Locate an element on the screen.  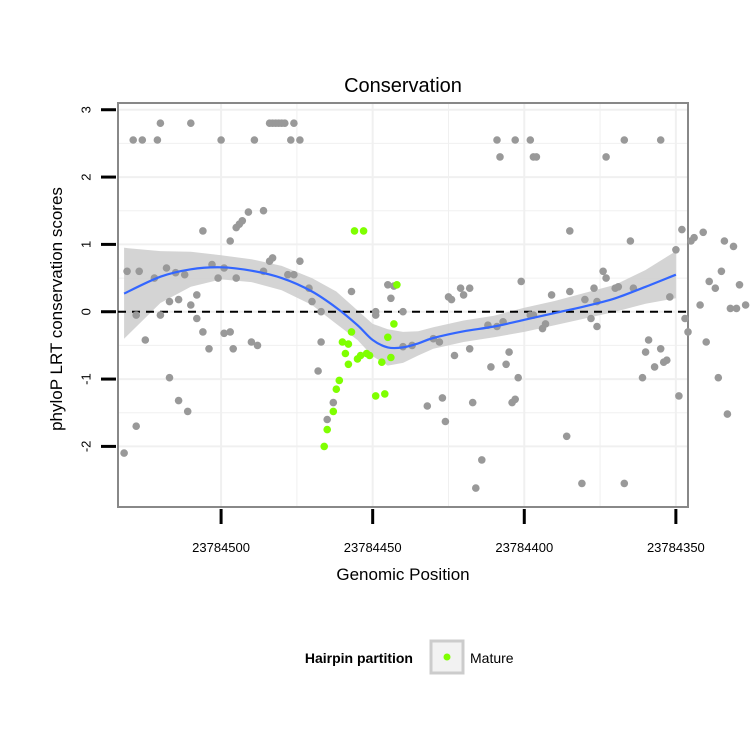
legend: Hairpin partition Mature is located at coordinates (409, 657).